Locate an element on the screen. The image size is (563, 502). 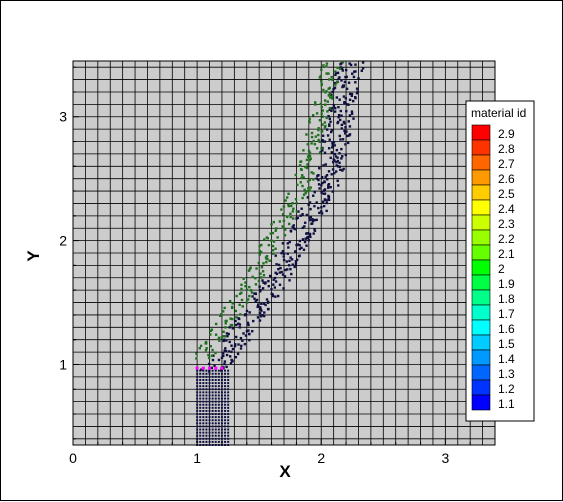
legend-label: 2.6 is located at coordinates (506, 179).